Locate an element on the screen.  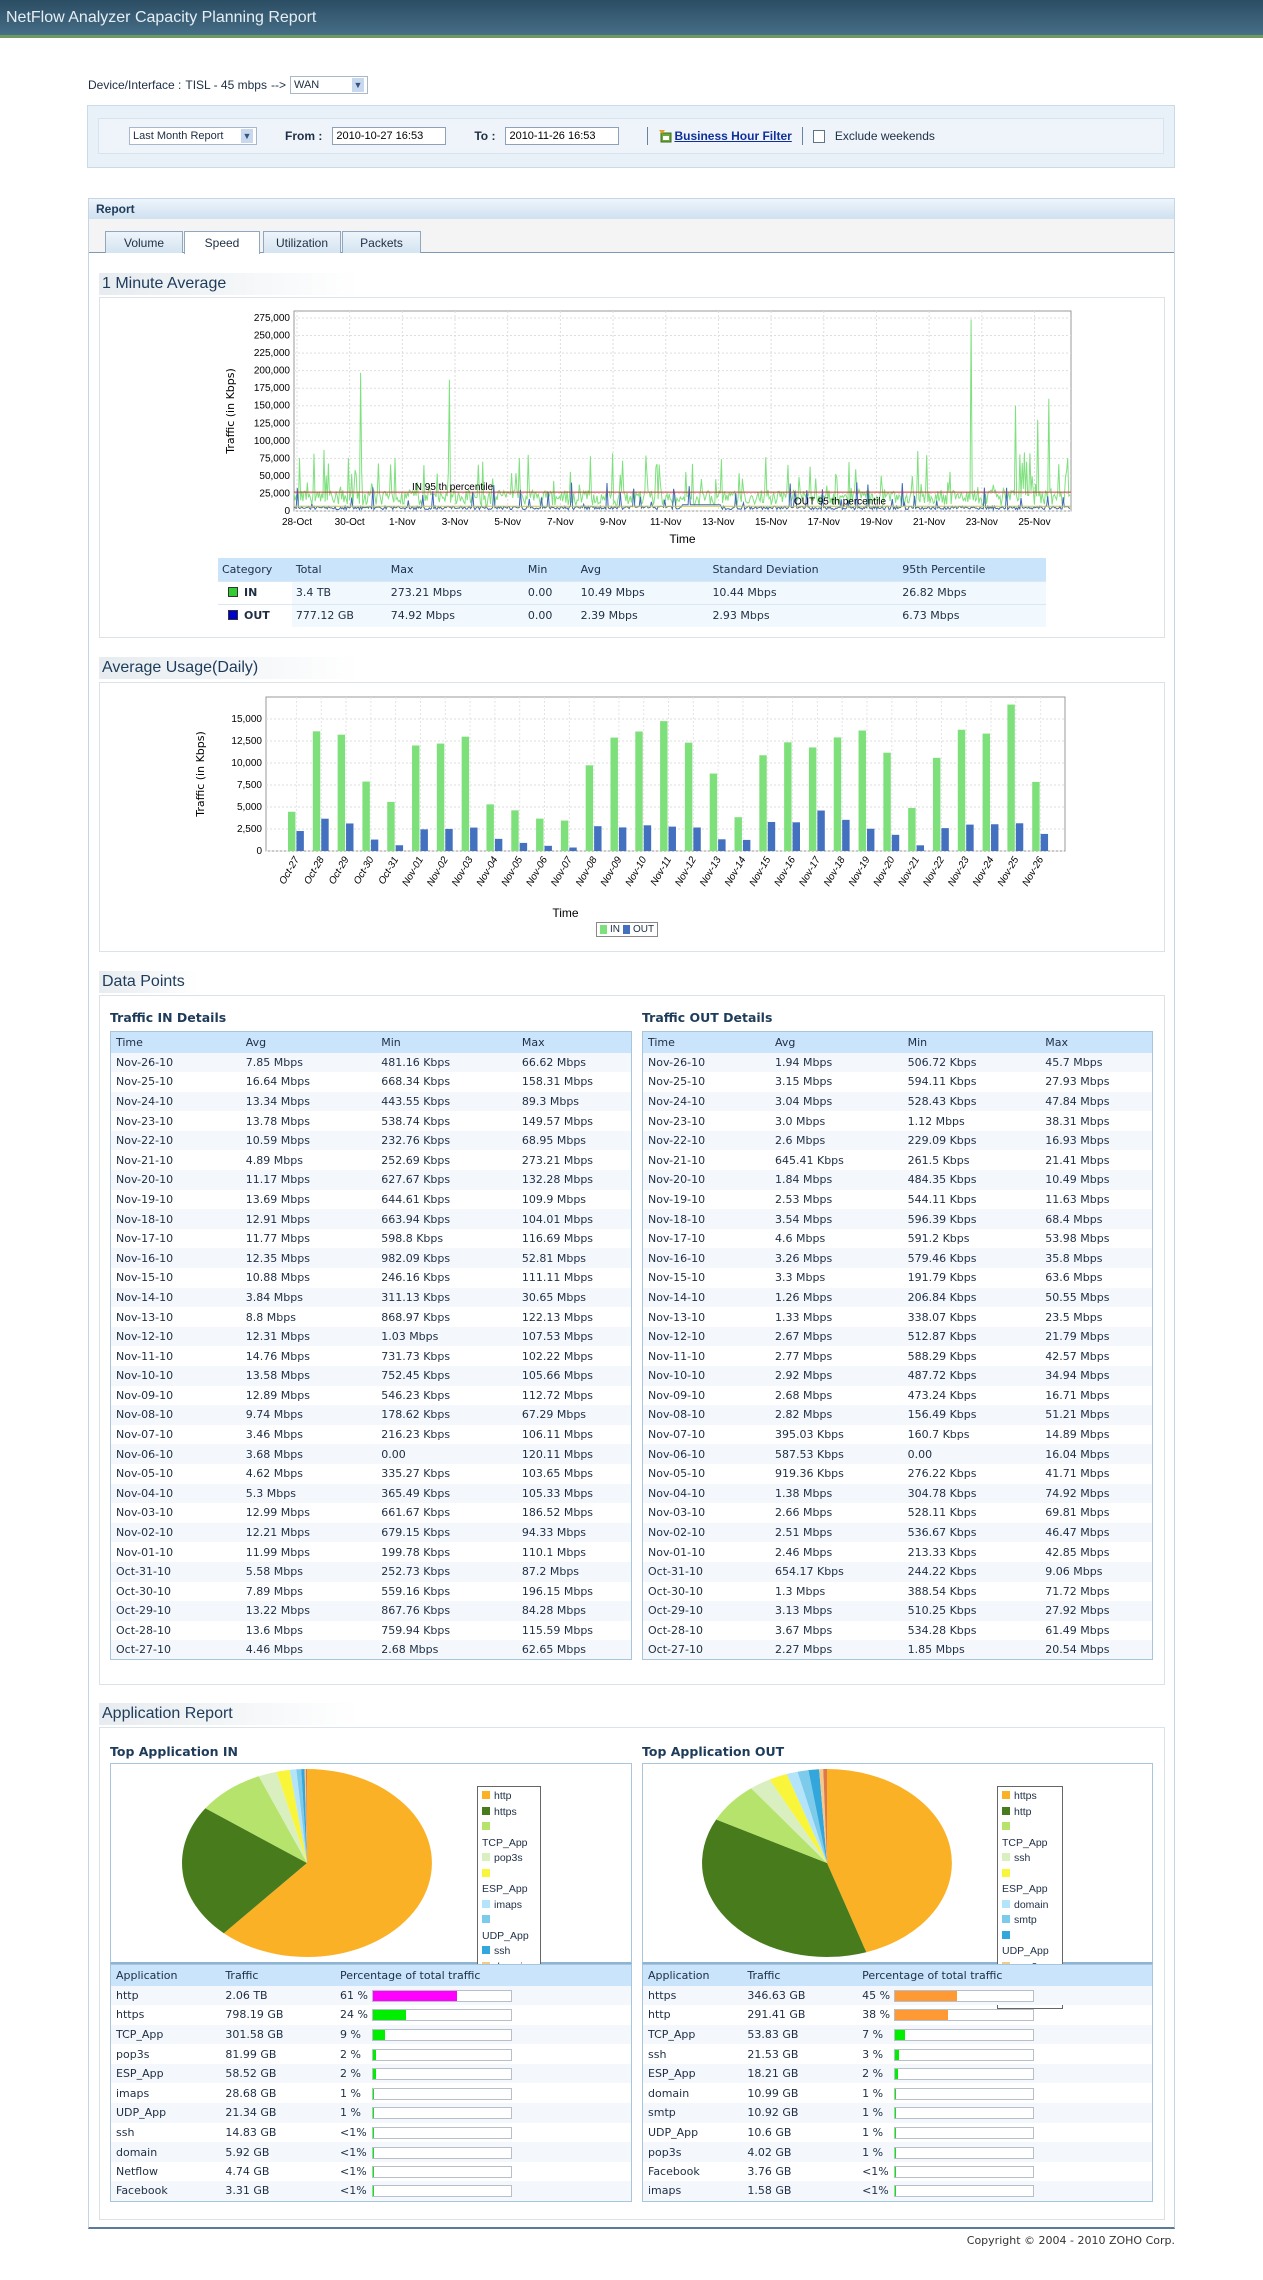
table-cell: 627.67 Kbps is located at coordinates (446, 1180).